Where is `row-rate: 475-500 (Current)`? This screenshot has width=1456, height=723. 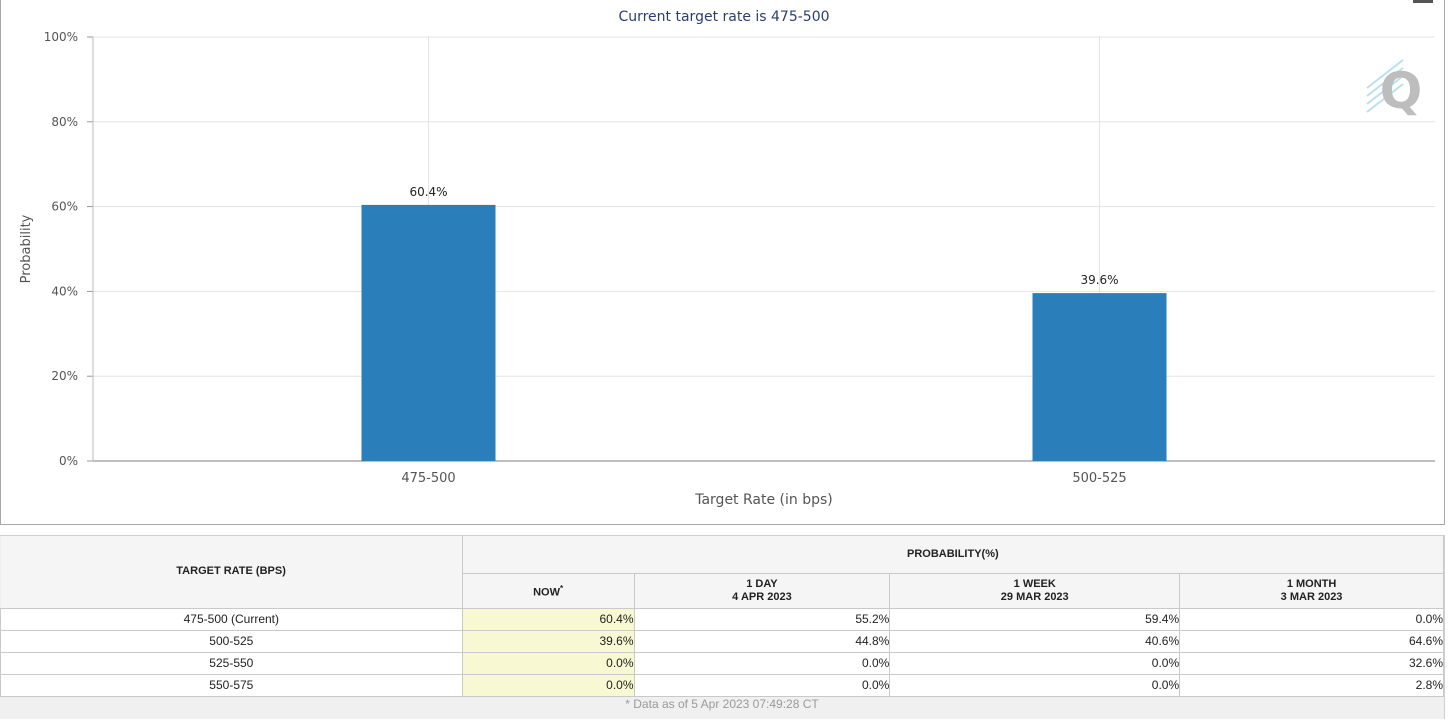
row-rate: 475-500 (Current) is located at coordinates (231, 619).